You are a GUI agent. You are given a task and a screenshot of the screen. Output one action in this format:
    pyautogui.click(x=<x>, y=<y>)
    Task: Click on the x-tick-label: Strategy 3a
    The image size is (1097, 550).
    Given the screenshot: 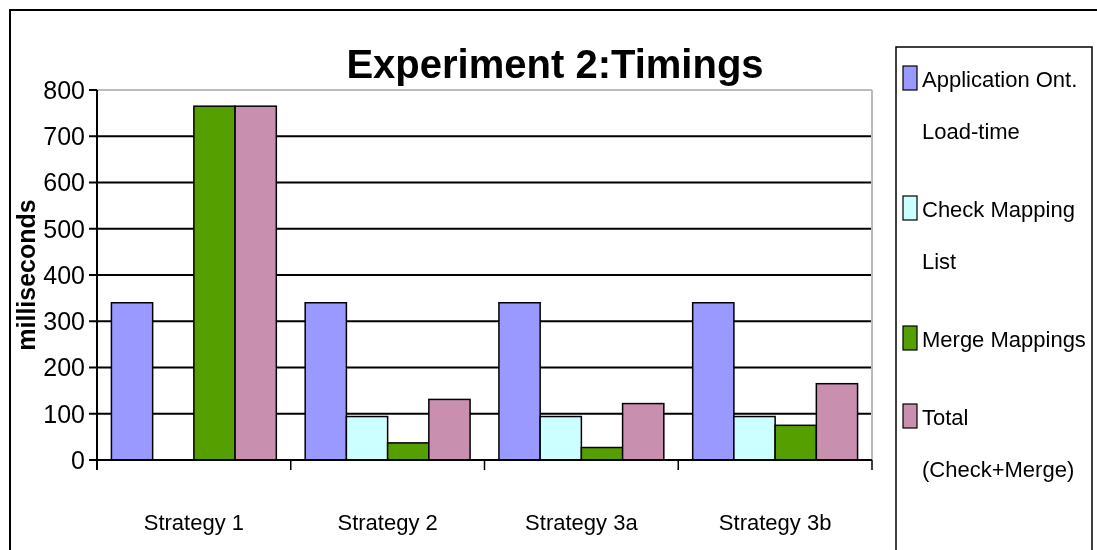 What is the action you would take?
    pyautogui.click(x=582, y=522)
    